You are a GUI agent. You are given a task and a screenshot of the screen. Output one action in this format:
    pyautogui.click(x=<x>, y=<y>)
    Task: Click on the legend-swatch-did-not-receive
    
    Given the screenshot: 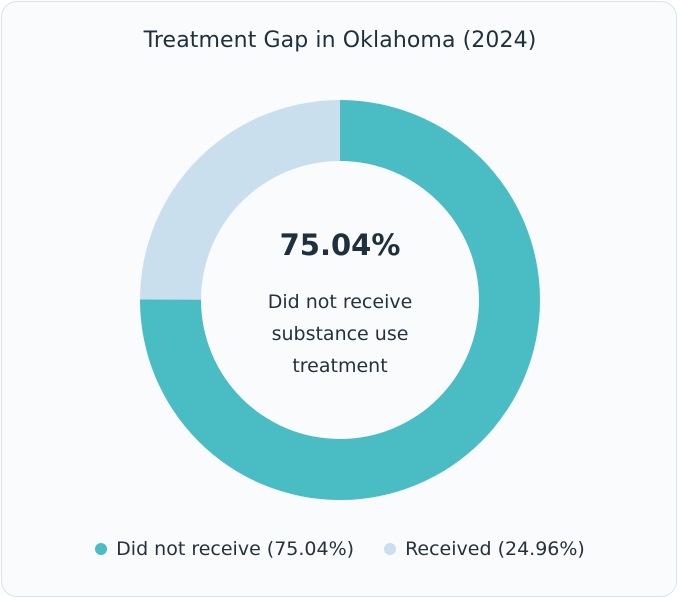 What is the action you would take?
    pyautogui.click(x=101, y=549)
    